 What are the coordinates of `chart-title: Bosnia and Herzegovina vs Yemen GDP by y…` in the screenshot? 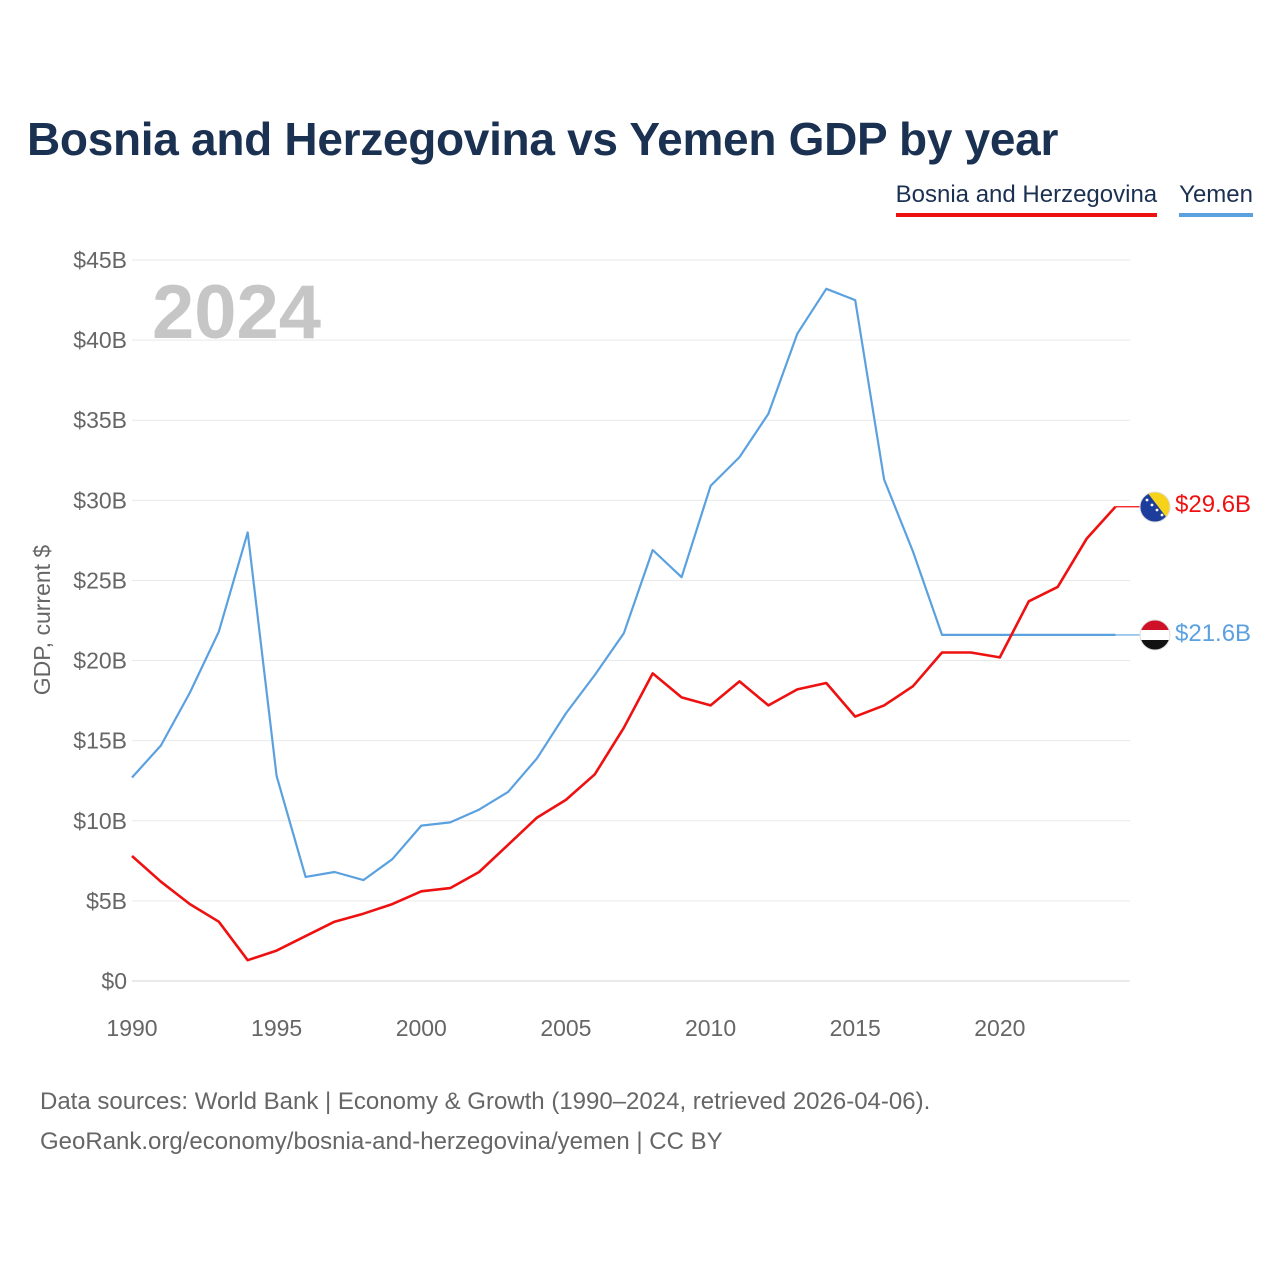 It's located at (543, 139).